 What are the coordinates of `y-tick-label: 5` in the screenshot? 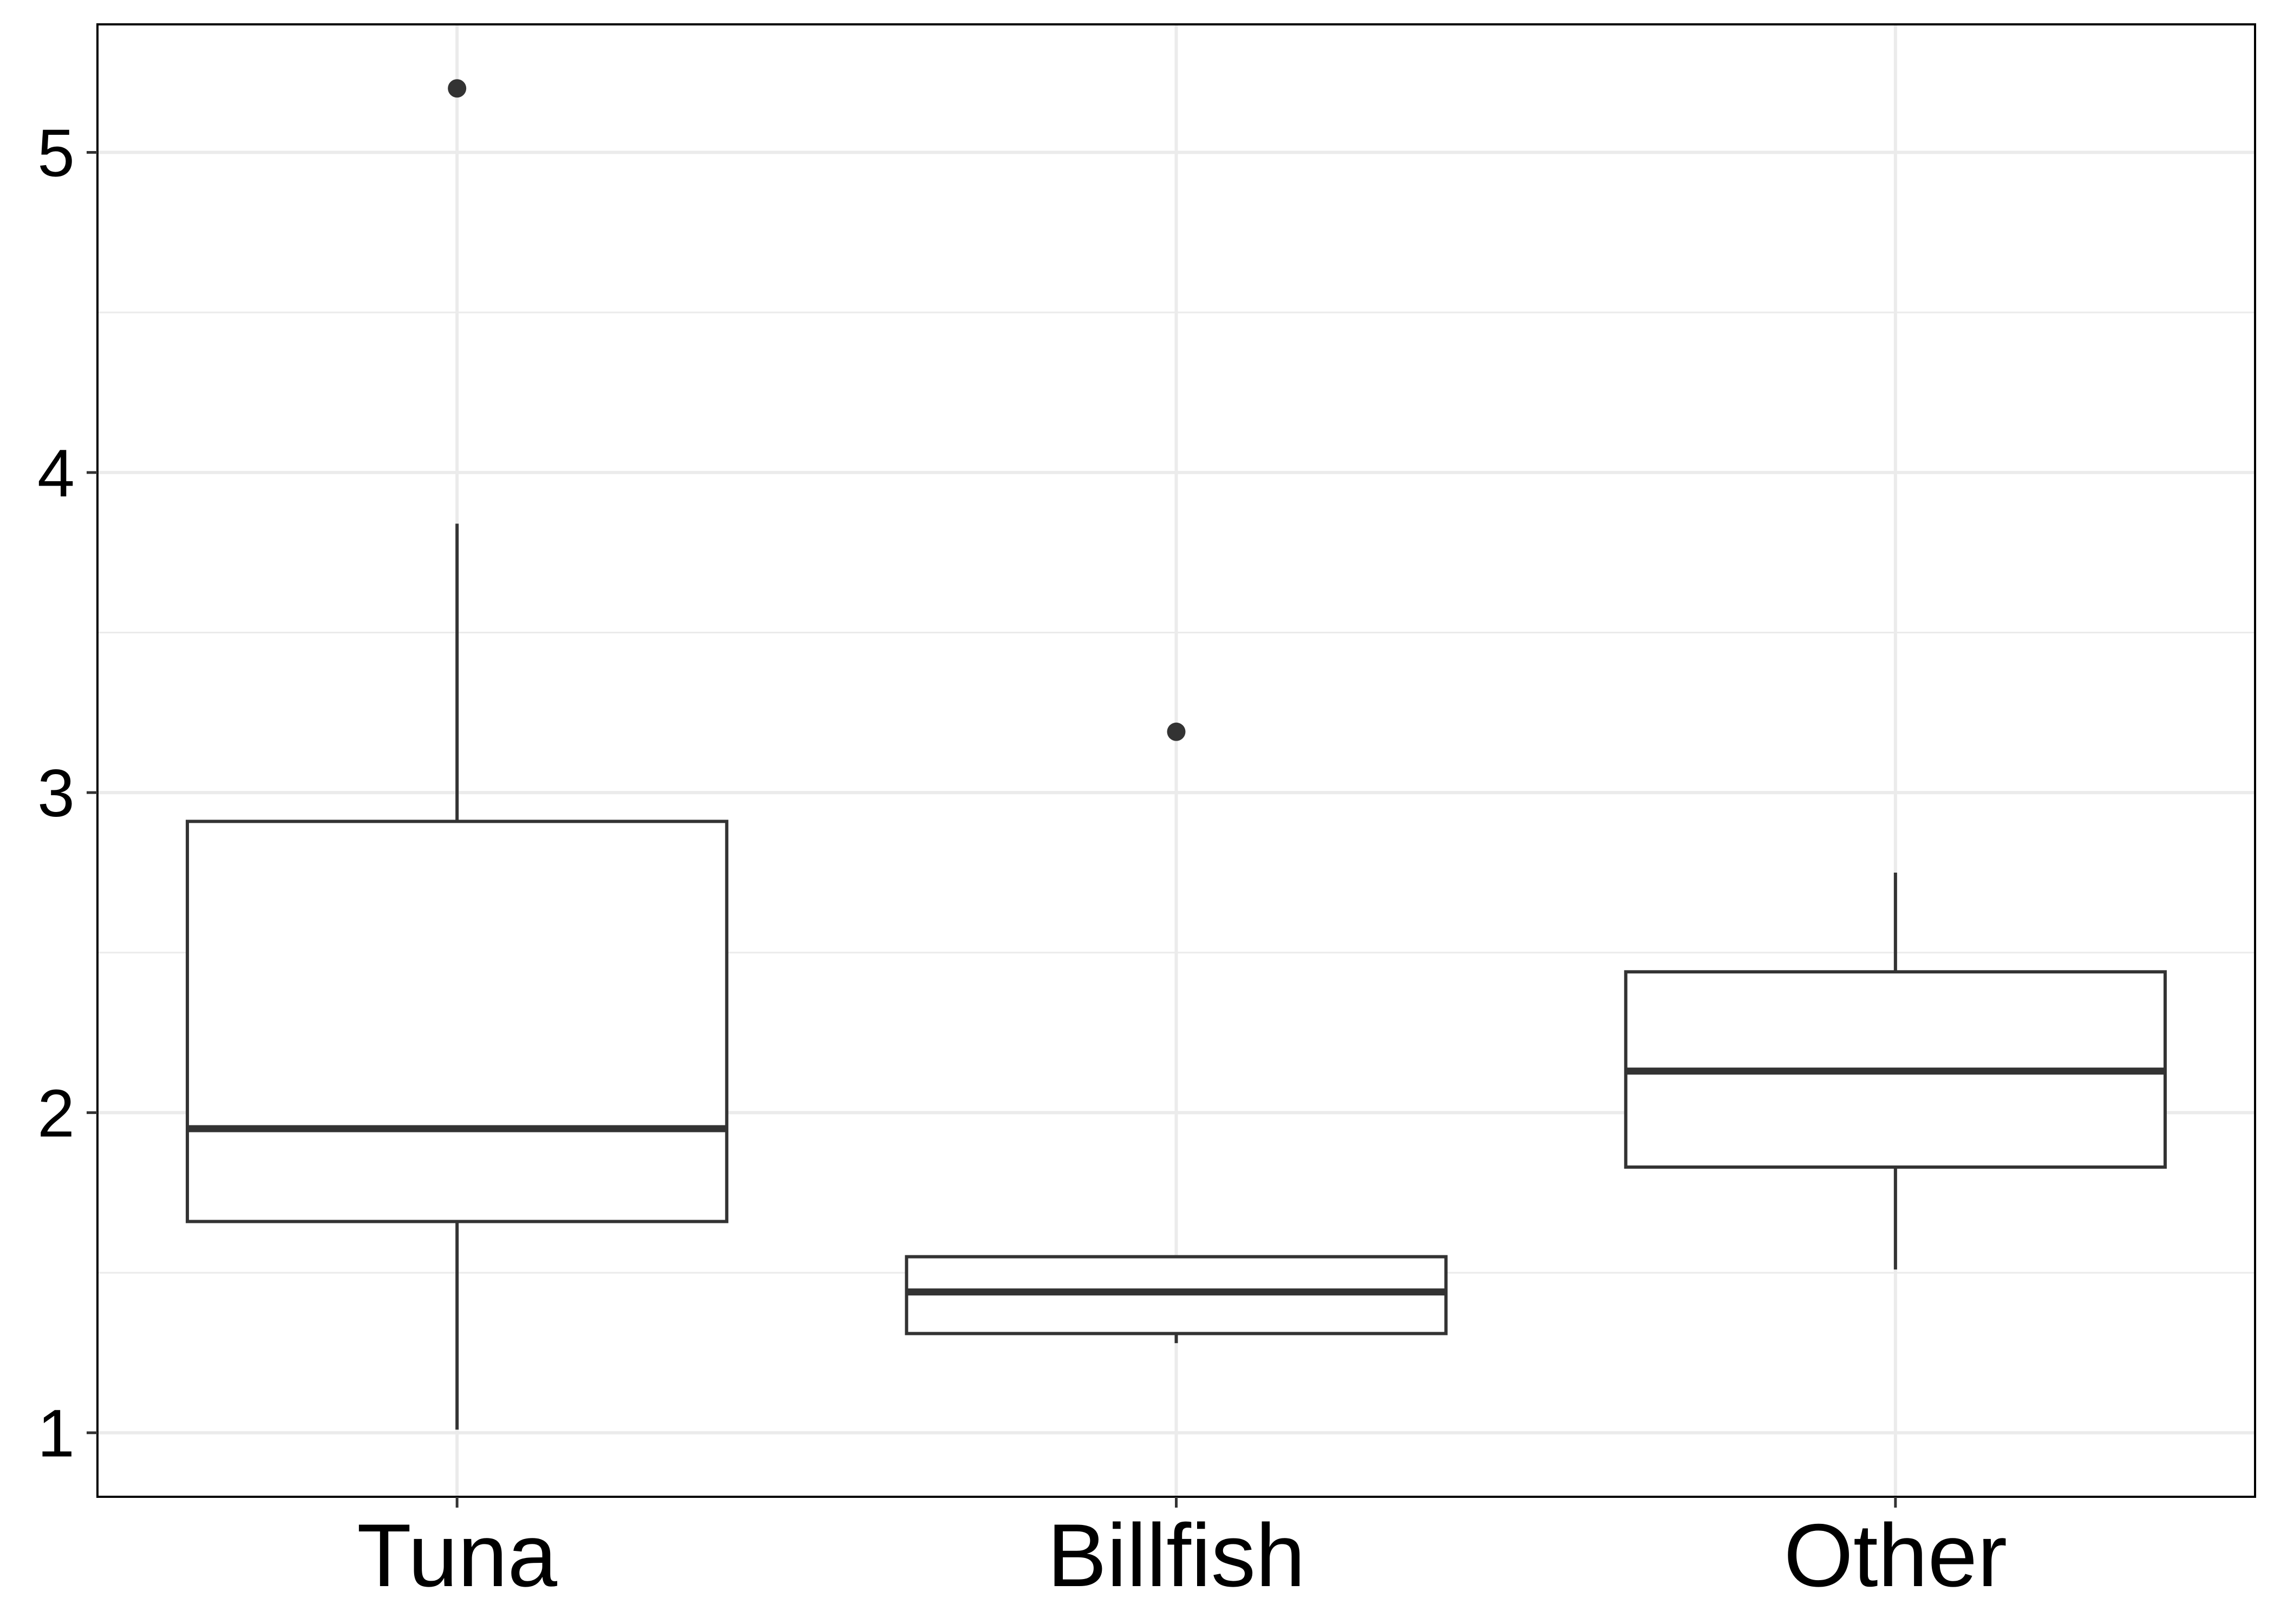 It's located at (56, 154).